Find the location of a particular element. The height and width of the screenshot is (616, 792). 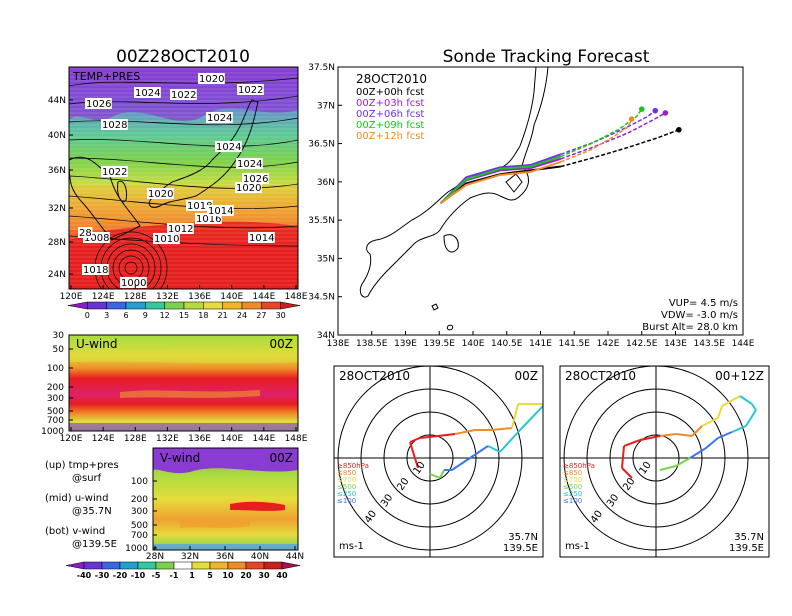

tracking-x-tick-label: 138.5E is located at coordinates (372, 344).